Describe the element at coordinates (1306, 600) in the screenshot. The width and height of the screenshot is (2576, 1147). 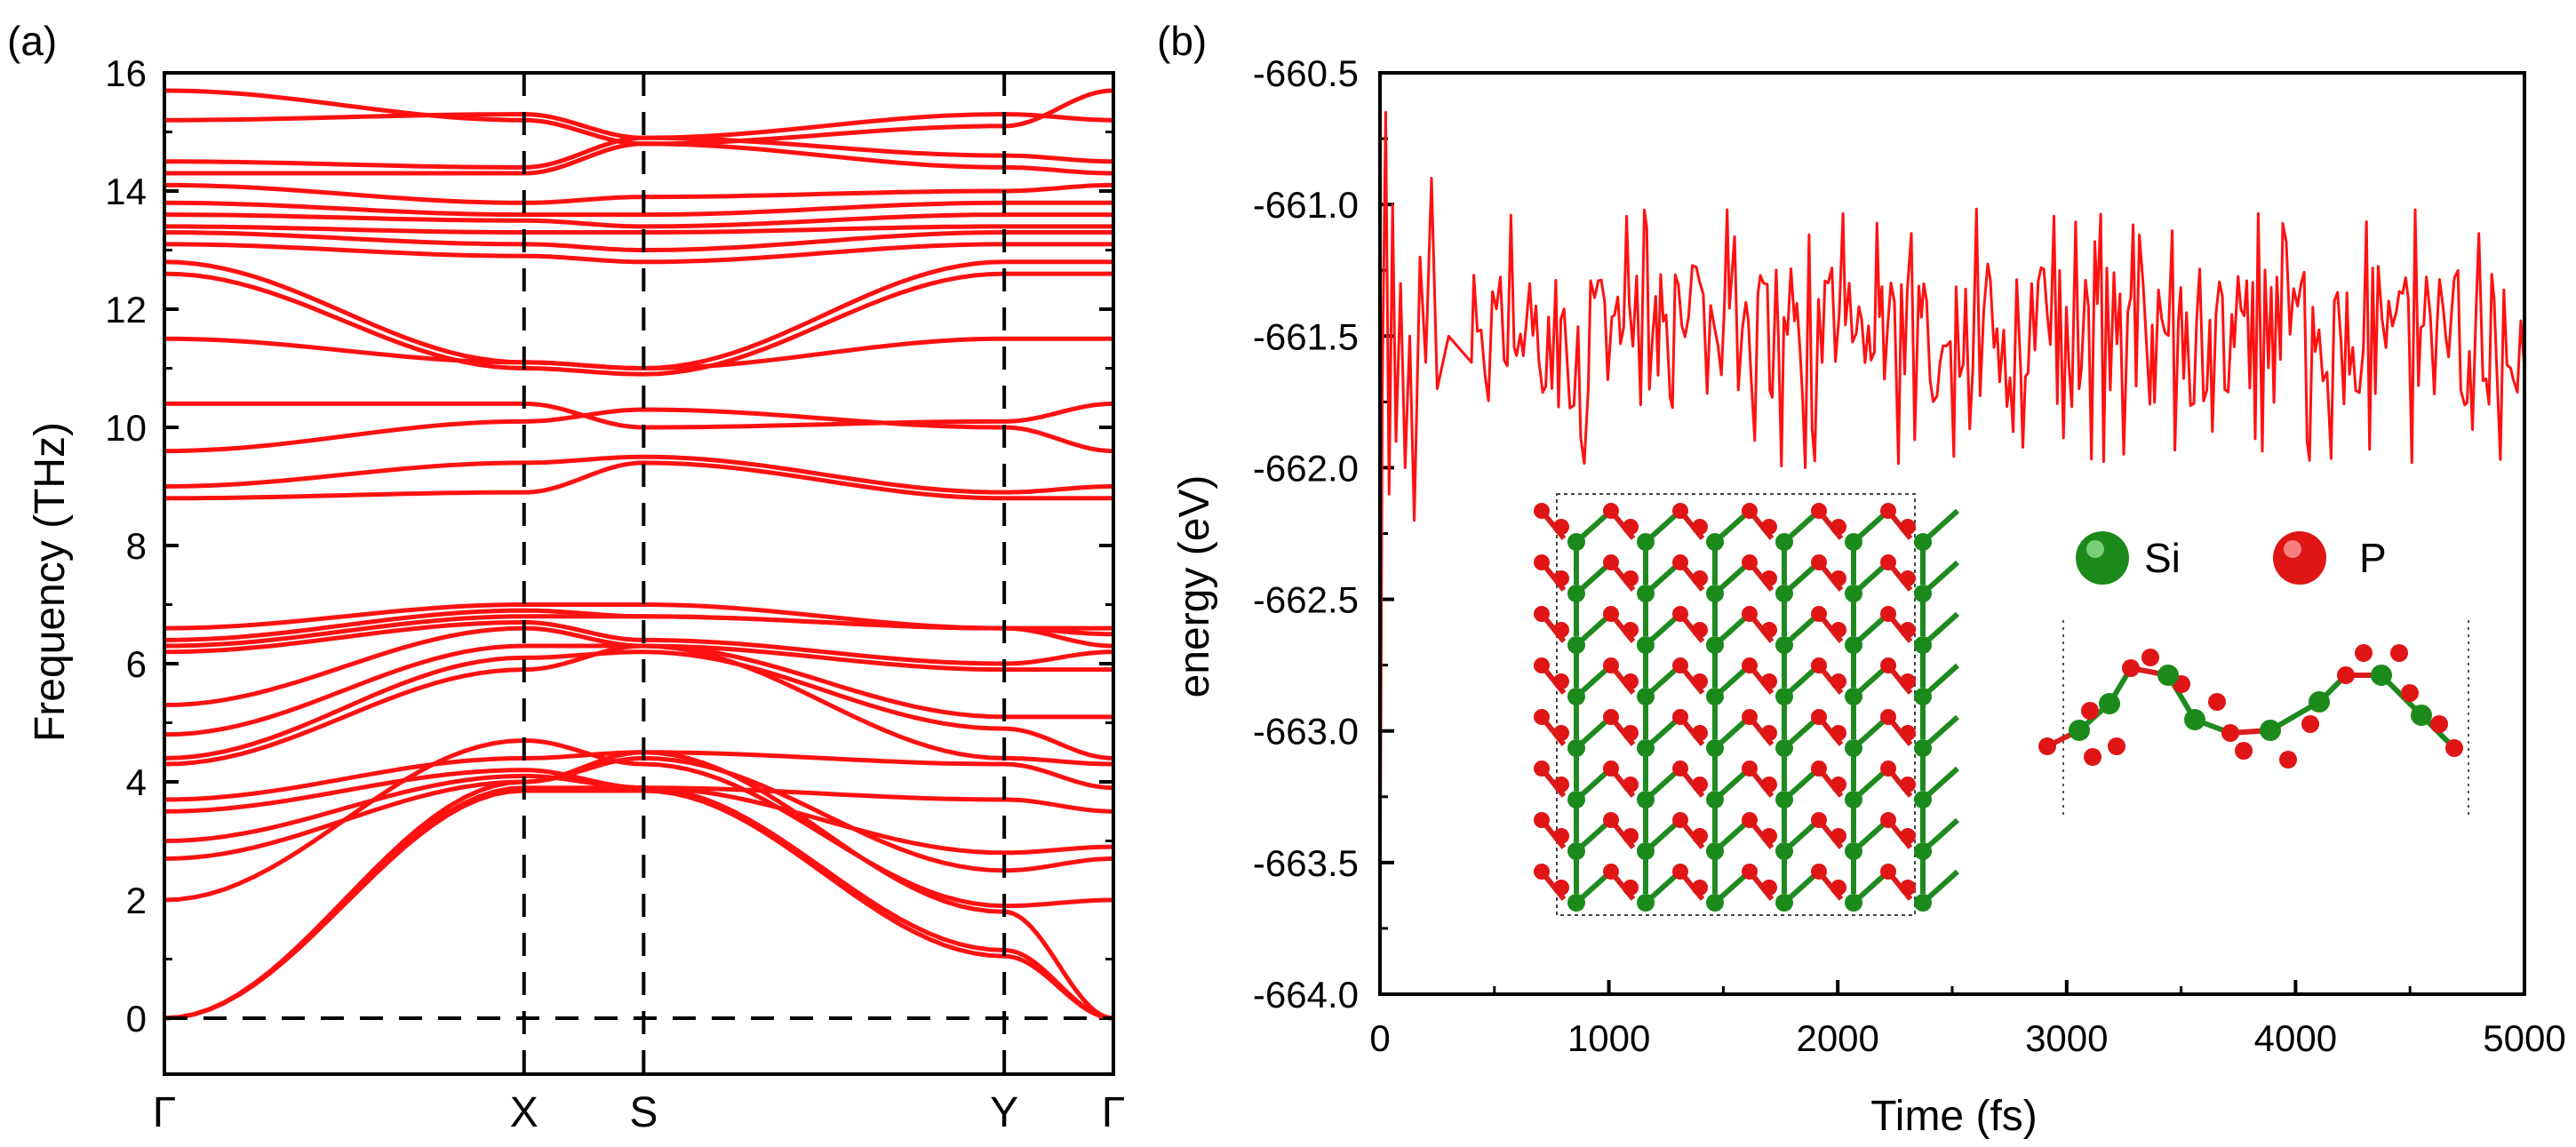
I see `panel-b-ytick-label: -662.5` at that location.